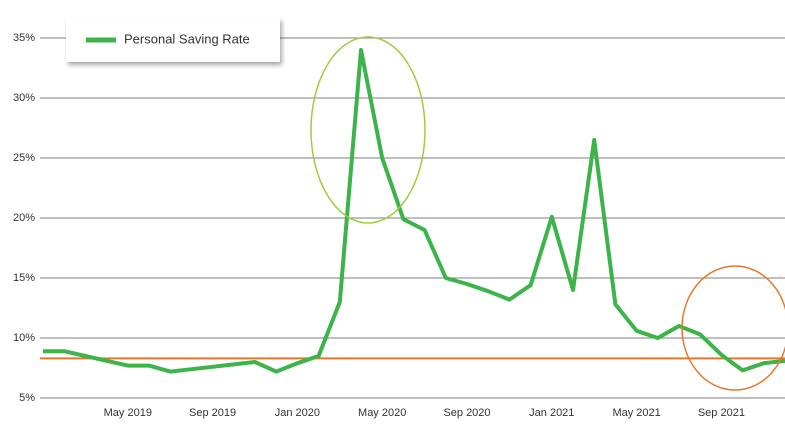 This screenshot has height=425, width=785. Describe the element at coordinates (24, 98) in the screenshot. I see `y-tick-label: 30%` at that location.